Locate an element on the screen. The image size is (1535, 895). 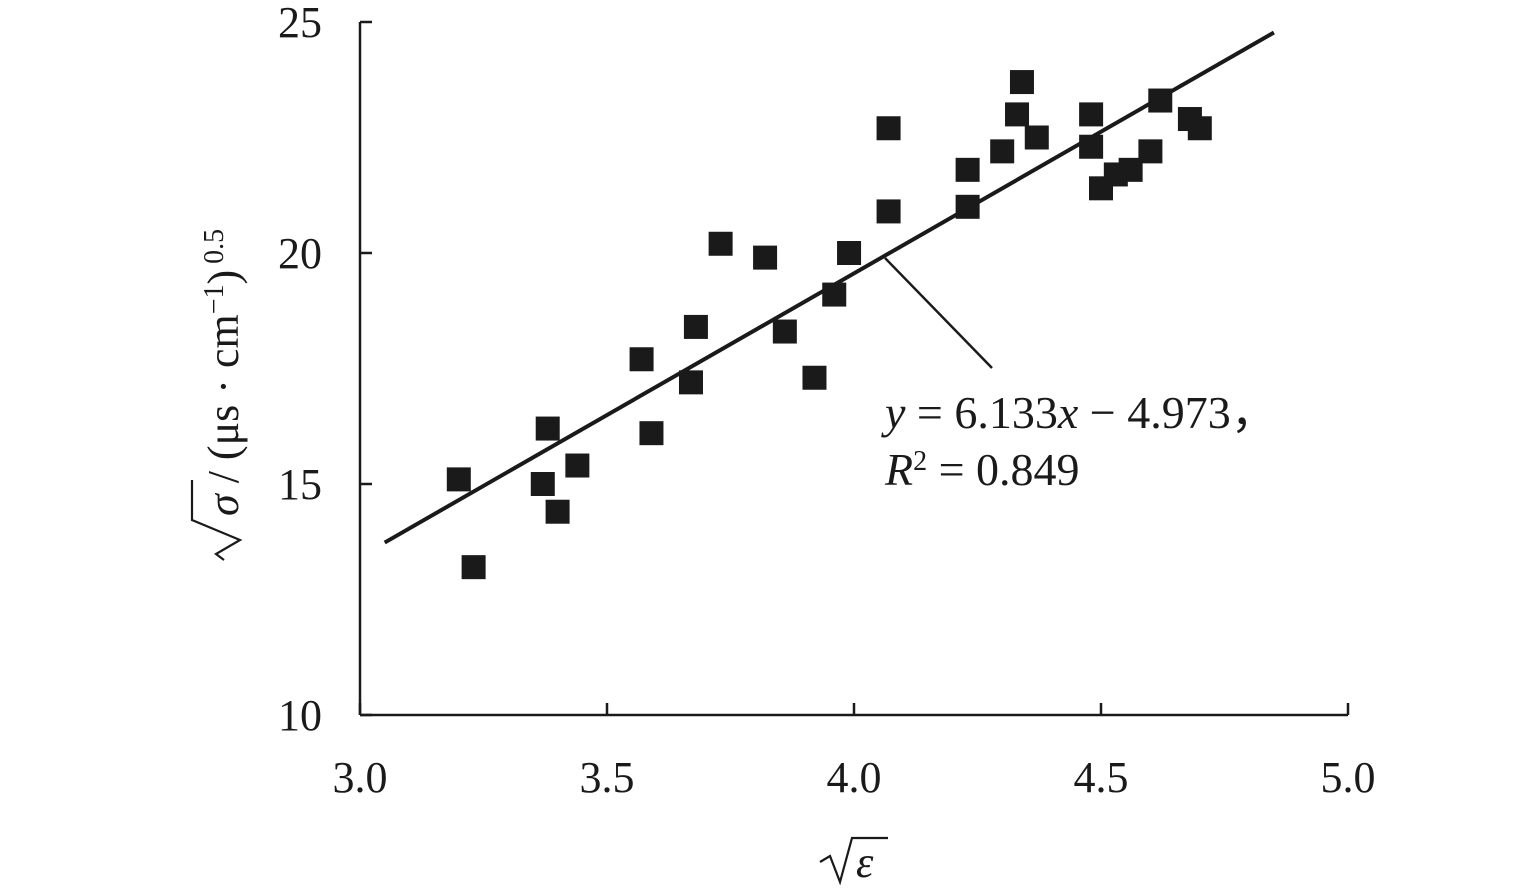
equation-part: = 6.133 is located at coordinates (981, 412).